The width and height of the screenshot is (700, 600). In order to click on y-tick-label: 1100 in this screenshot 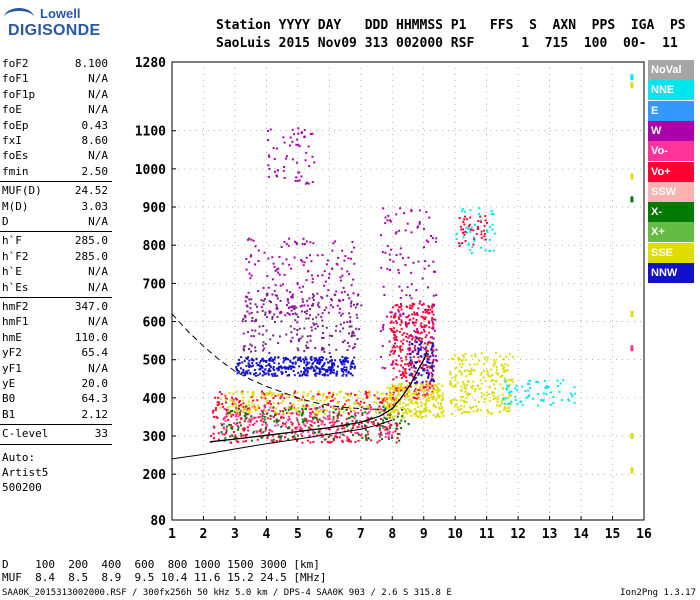, I will do `click(150, 132)`.